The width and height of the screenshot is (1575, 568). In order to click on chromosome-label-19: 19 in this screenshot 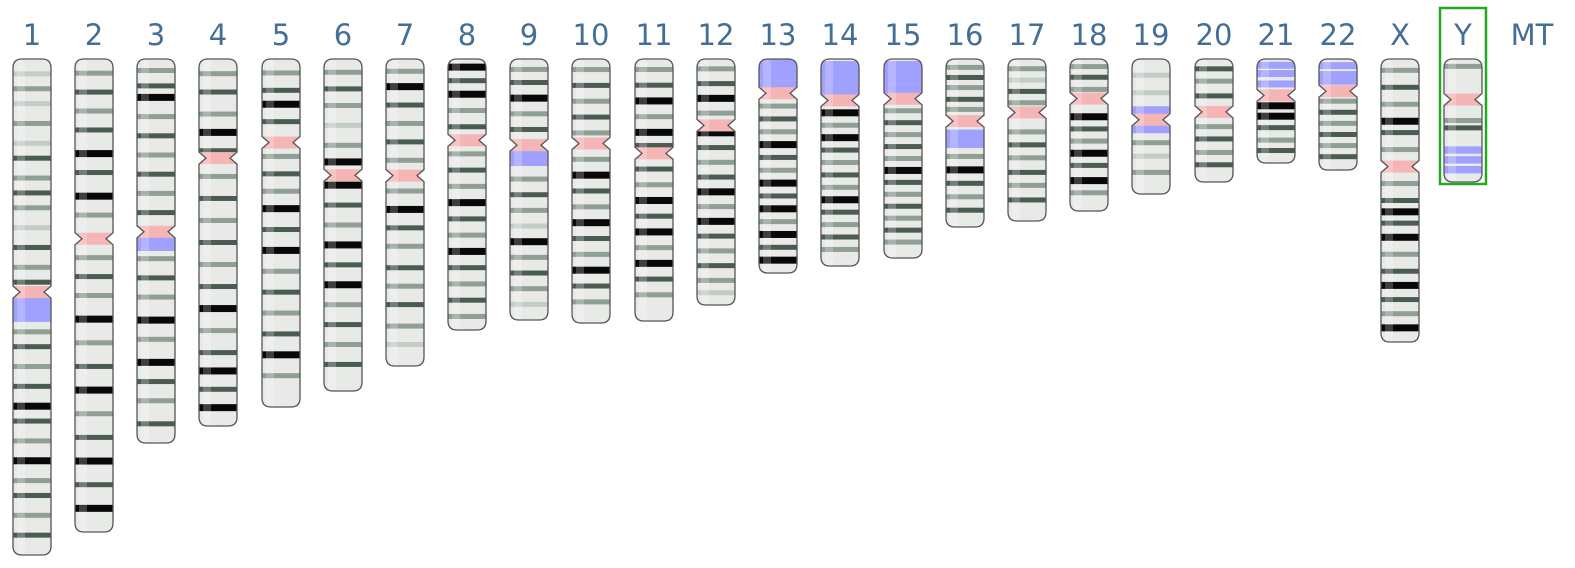, I will do `click(1151, 35)`.